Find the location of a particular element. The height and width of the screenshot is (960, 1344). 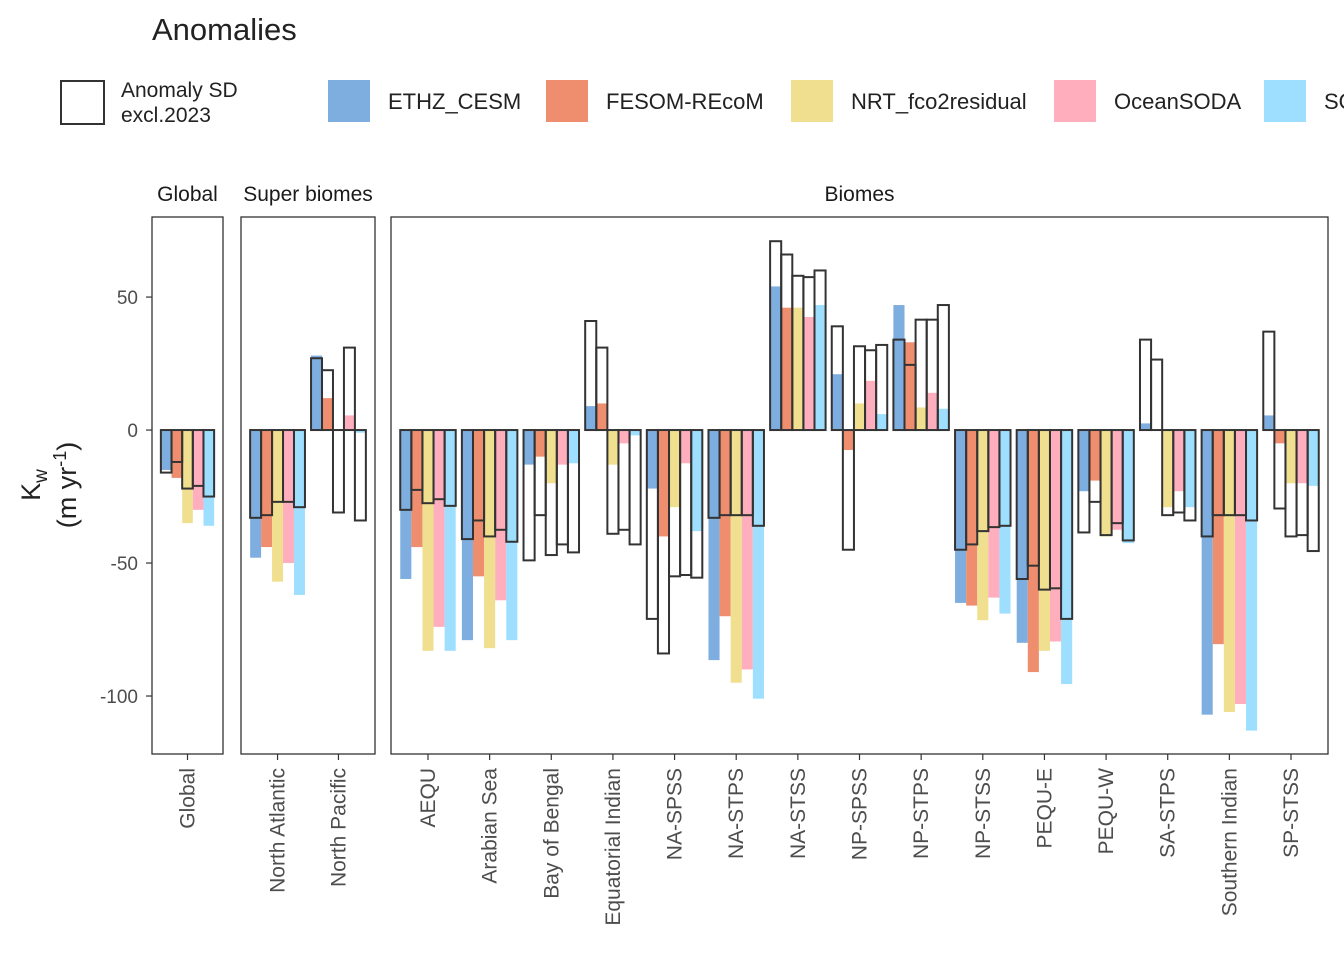

y-label-subscript: w is located at coordinates (41, 476).